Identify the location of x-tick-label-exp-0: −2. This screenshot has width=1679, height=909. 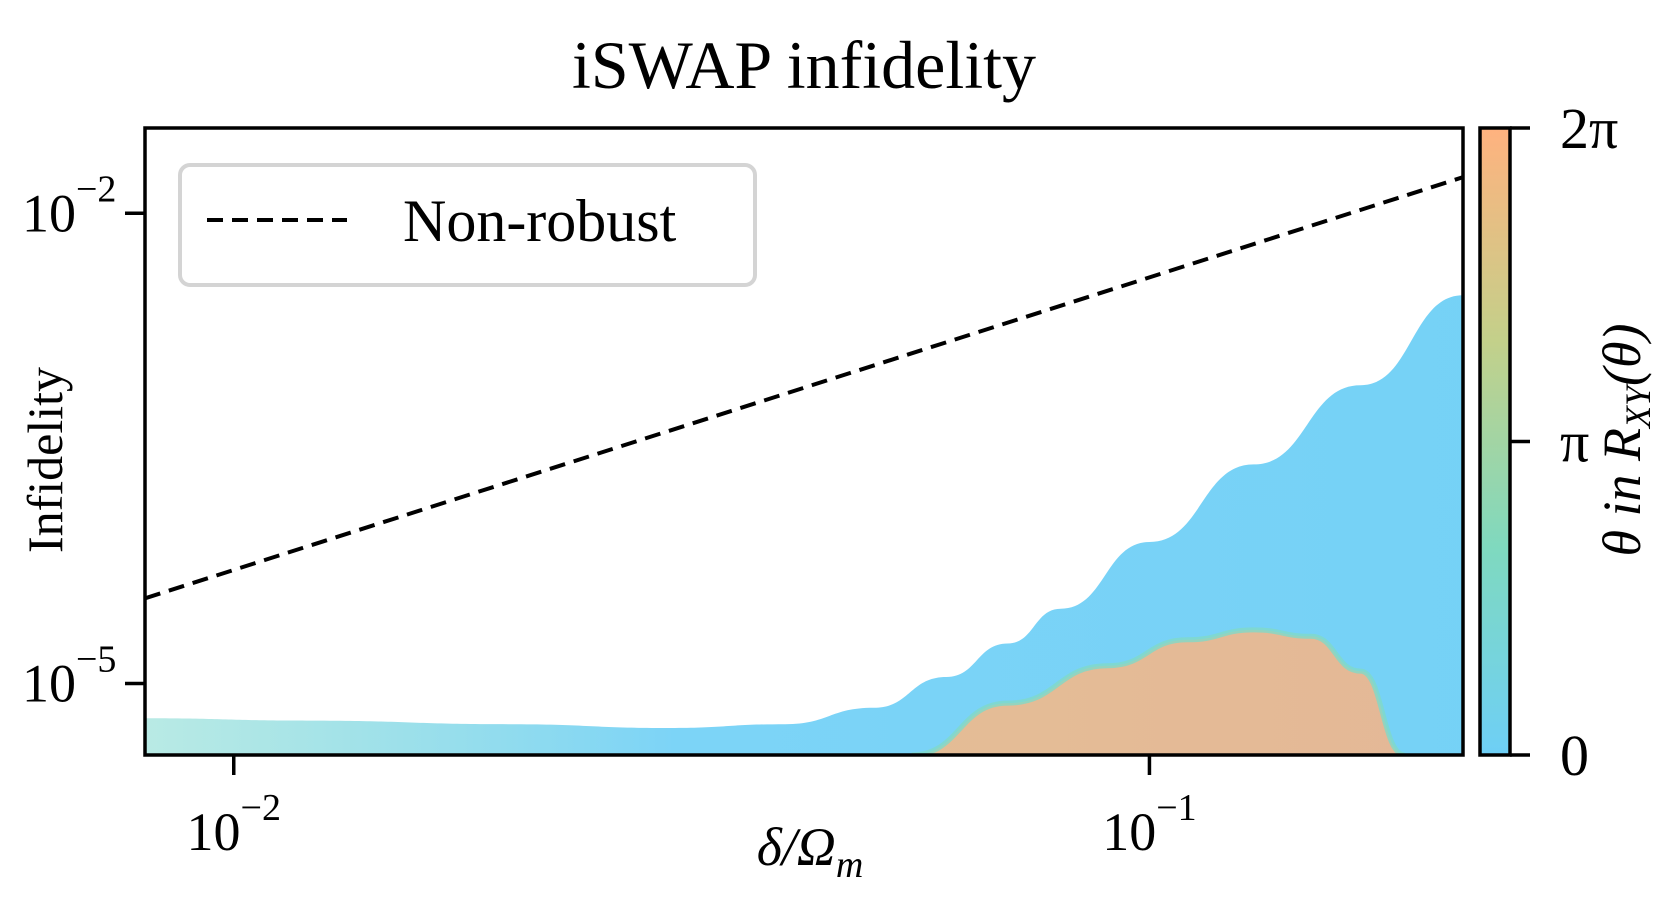
(261, 808).